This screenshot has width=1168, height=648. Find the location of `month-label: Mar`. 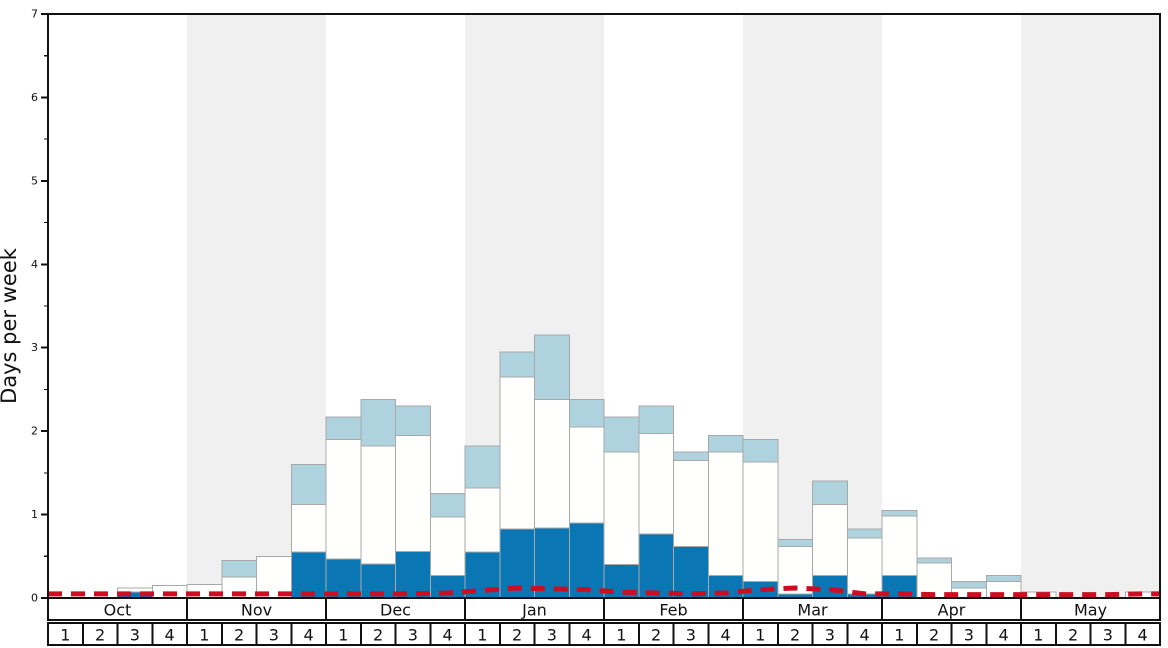

month-label: Mar is located at coordinates (812, 610).